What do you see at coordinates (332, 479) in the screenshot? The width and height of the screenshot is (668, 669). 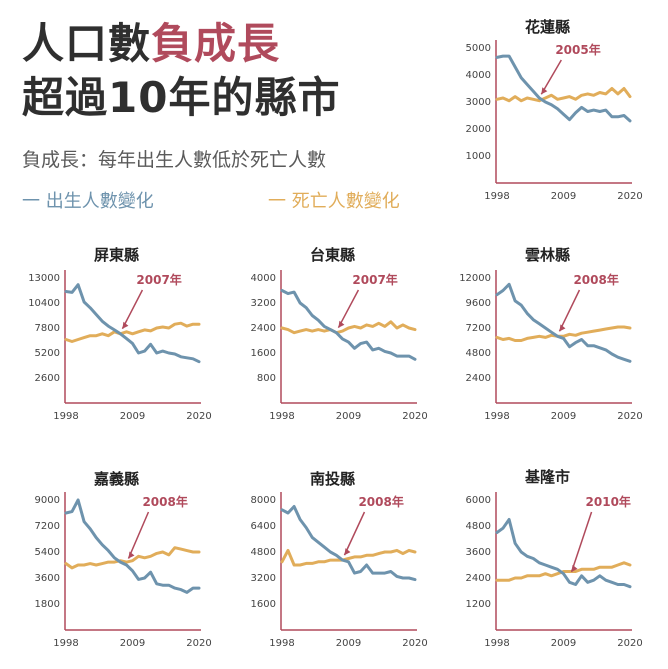 I see `chart-title: 南投縣` at bounding box center [332, 479].